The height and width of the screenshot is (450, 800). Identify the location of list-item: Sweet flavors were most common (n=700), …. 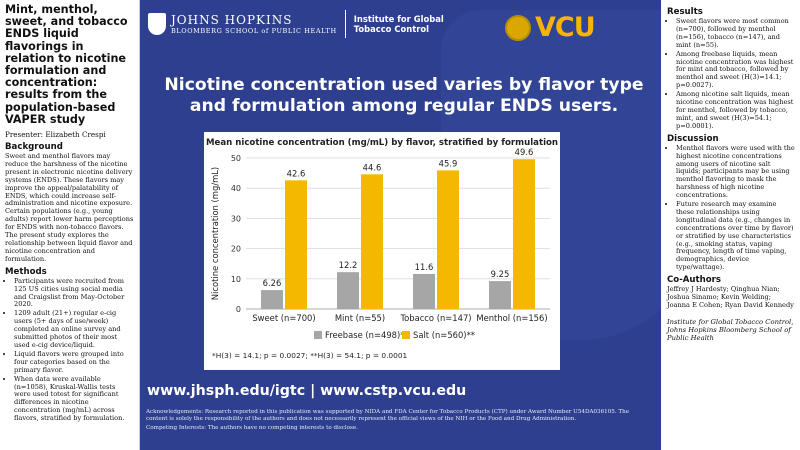
(736, 33).